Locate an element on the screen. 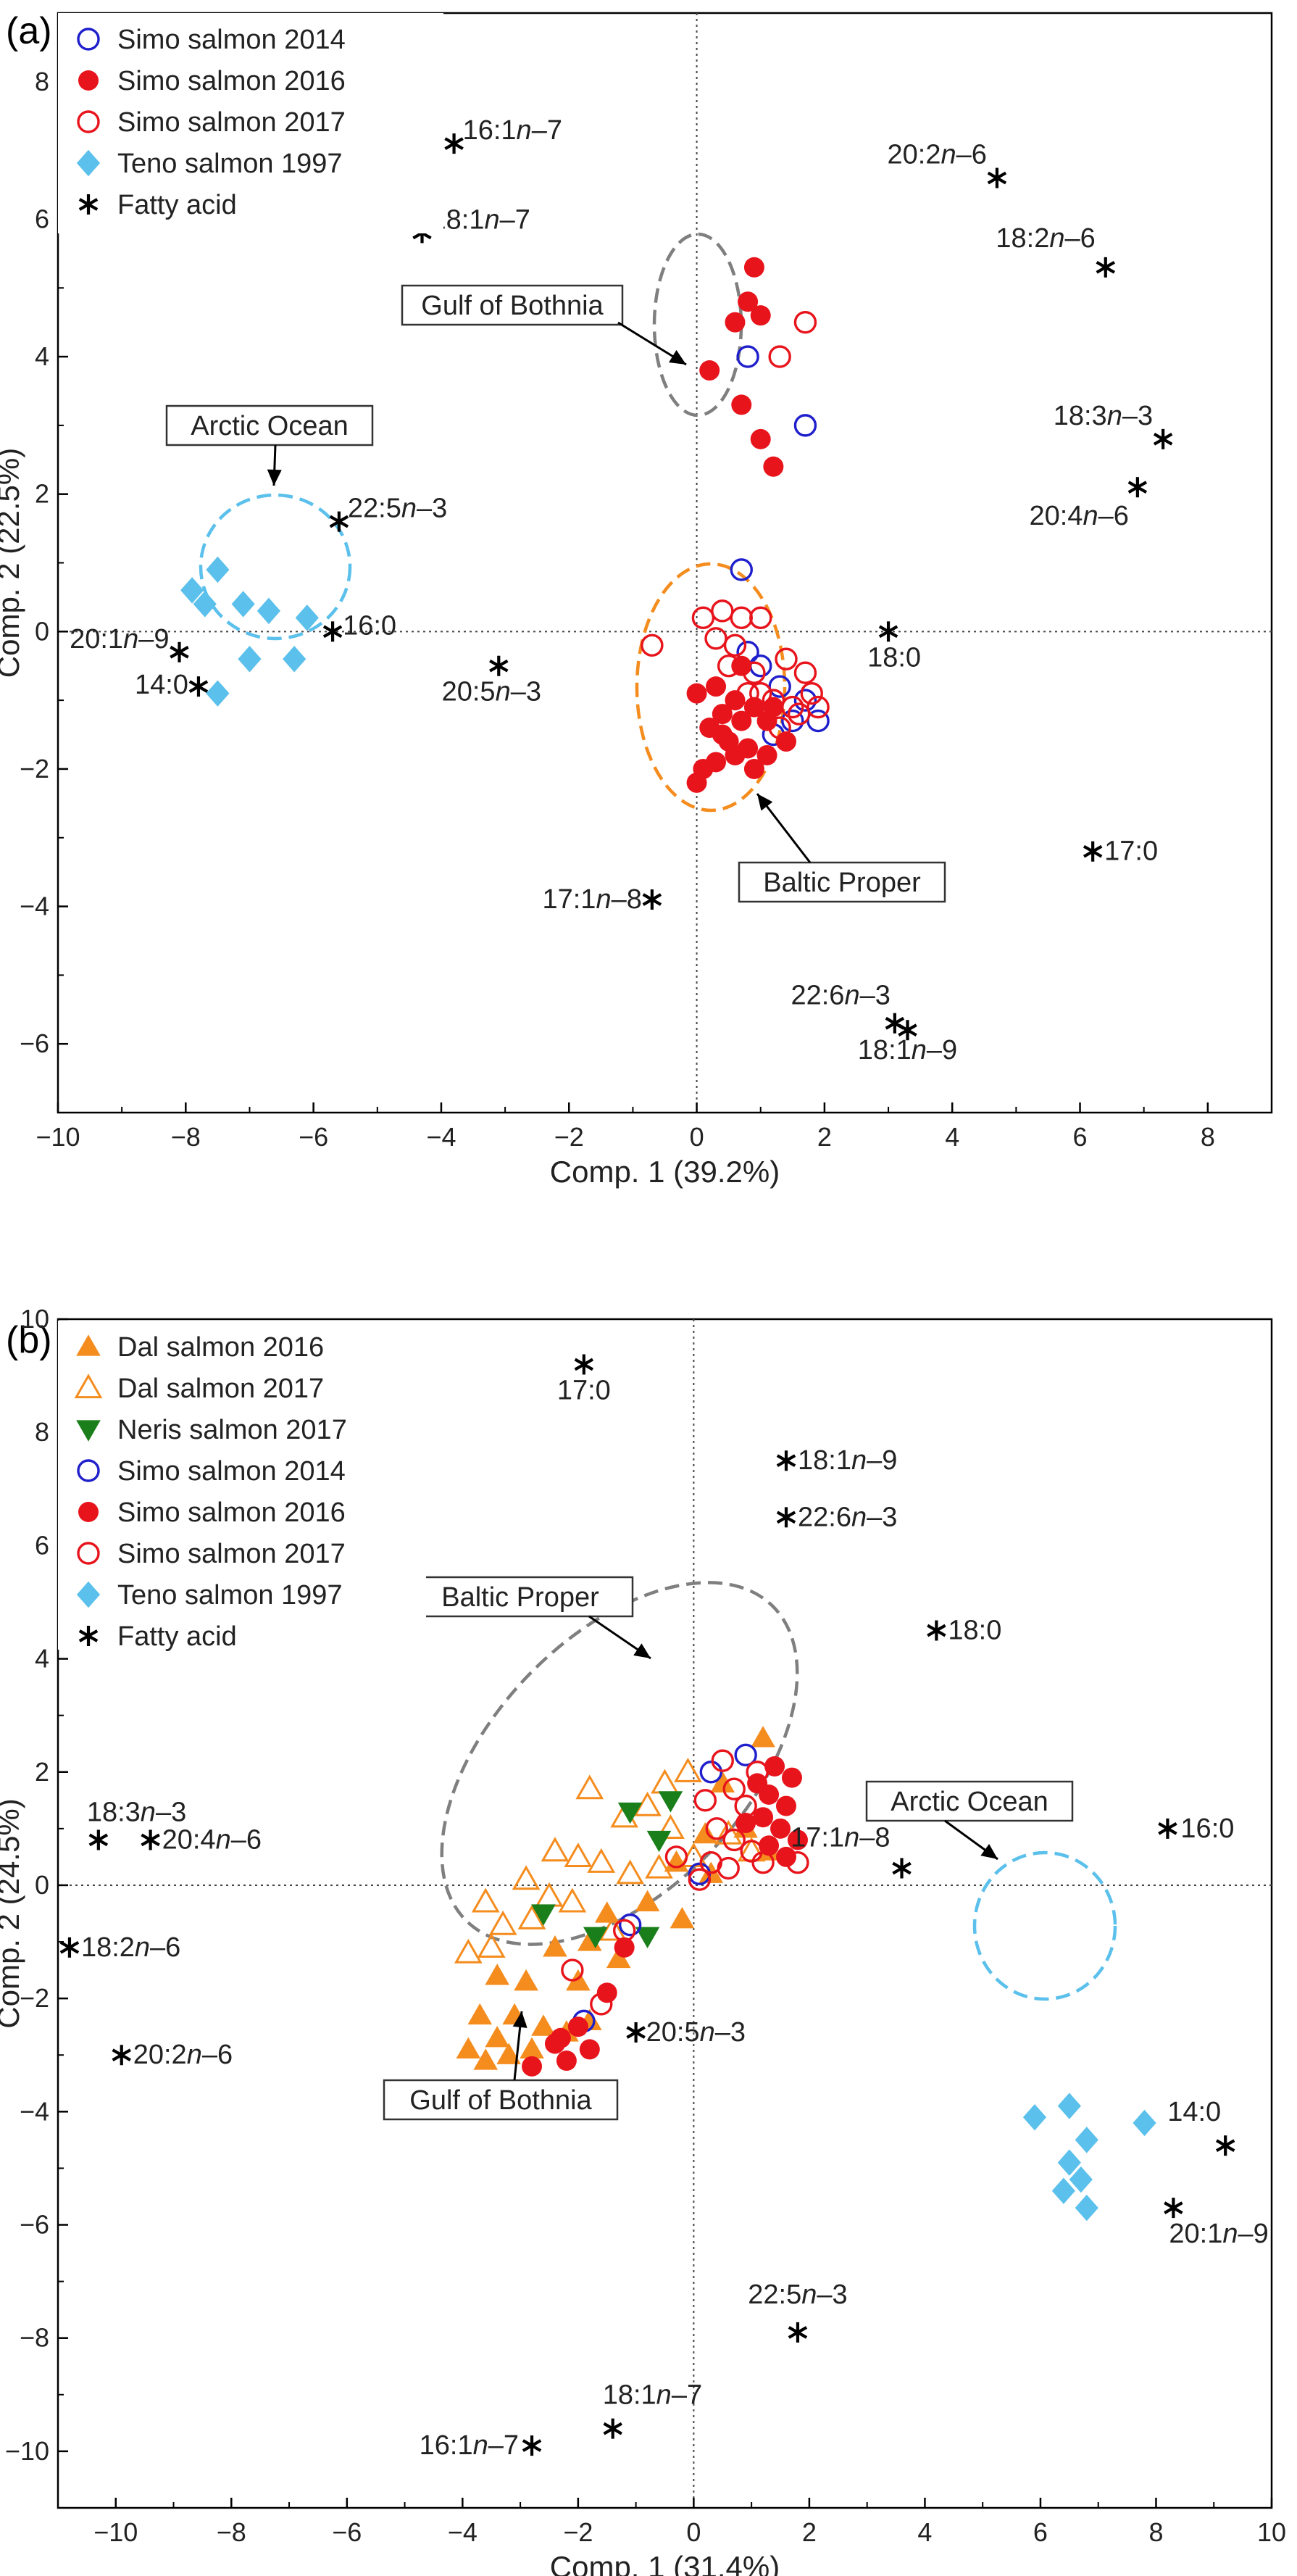 The image size is (1297, 2576). fatty-acid-label: 20:1n–9 is located at coordinates (1218, 2234).